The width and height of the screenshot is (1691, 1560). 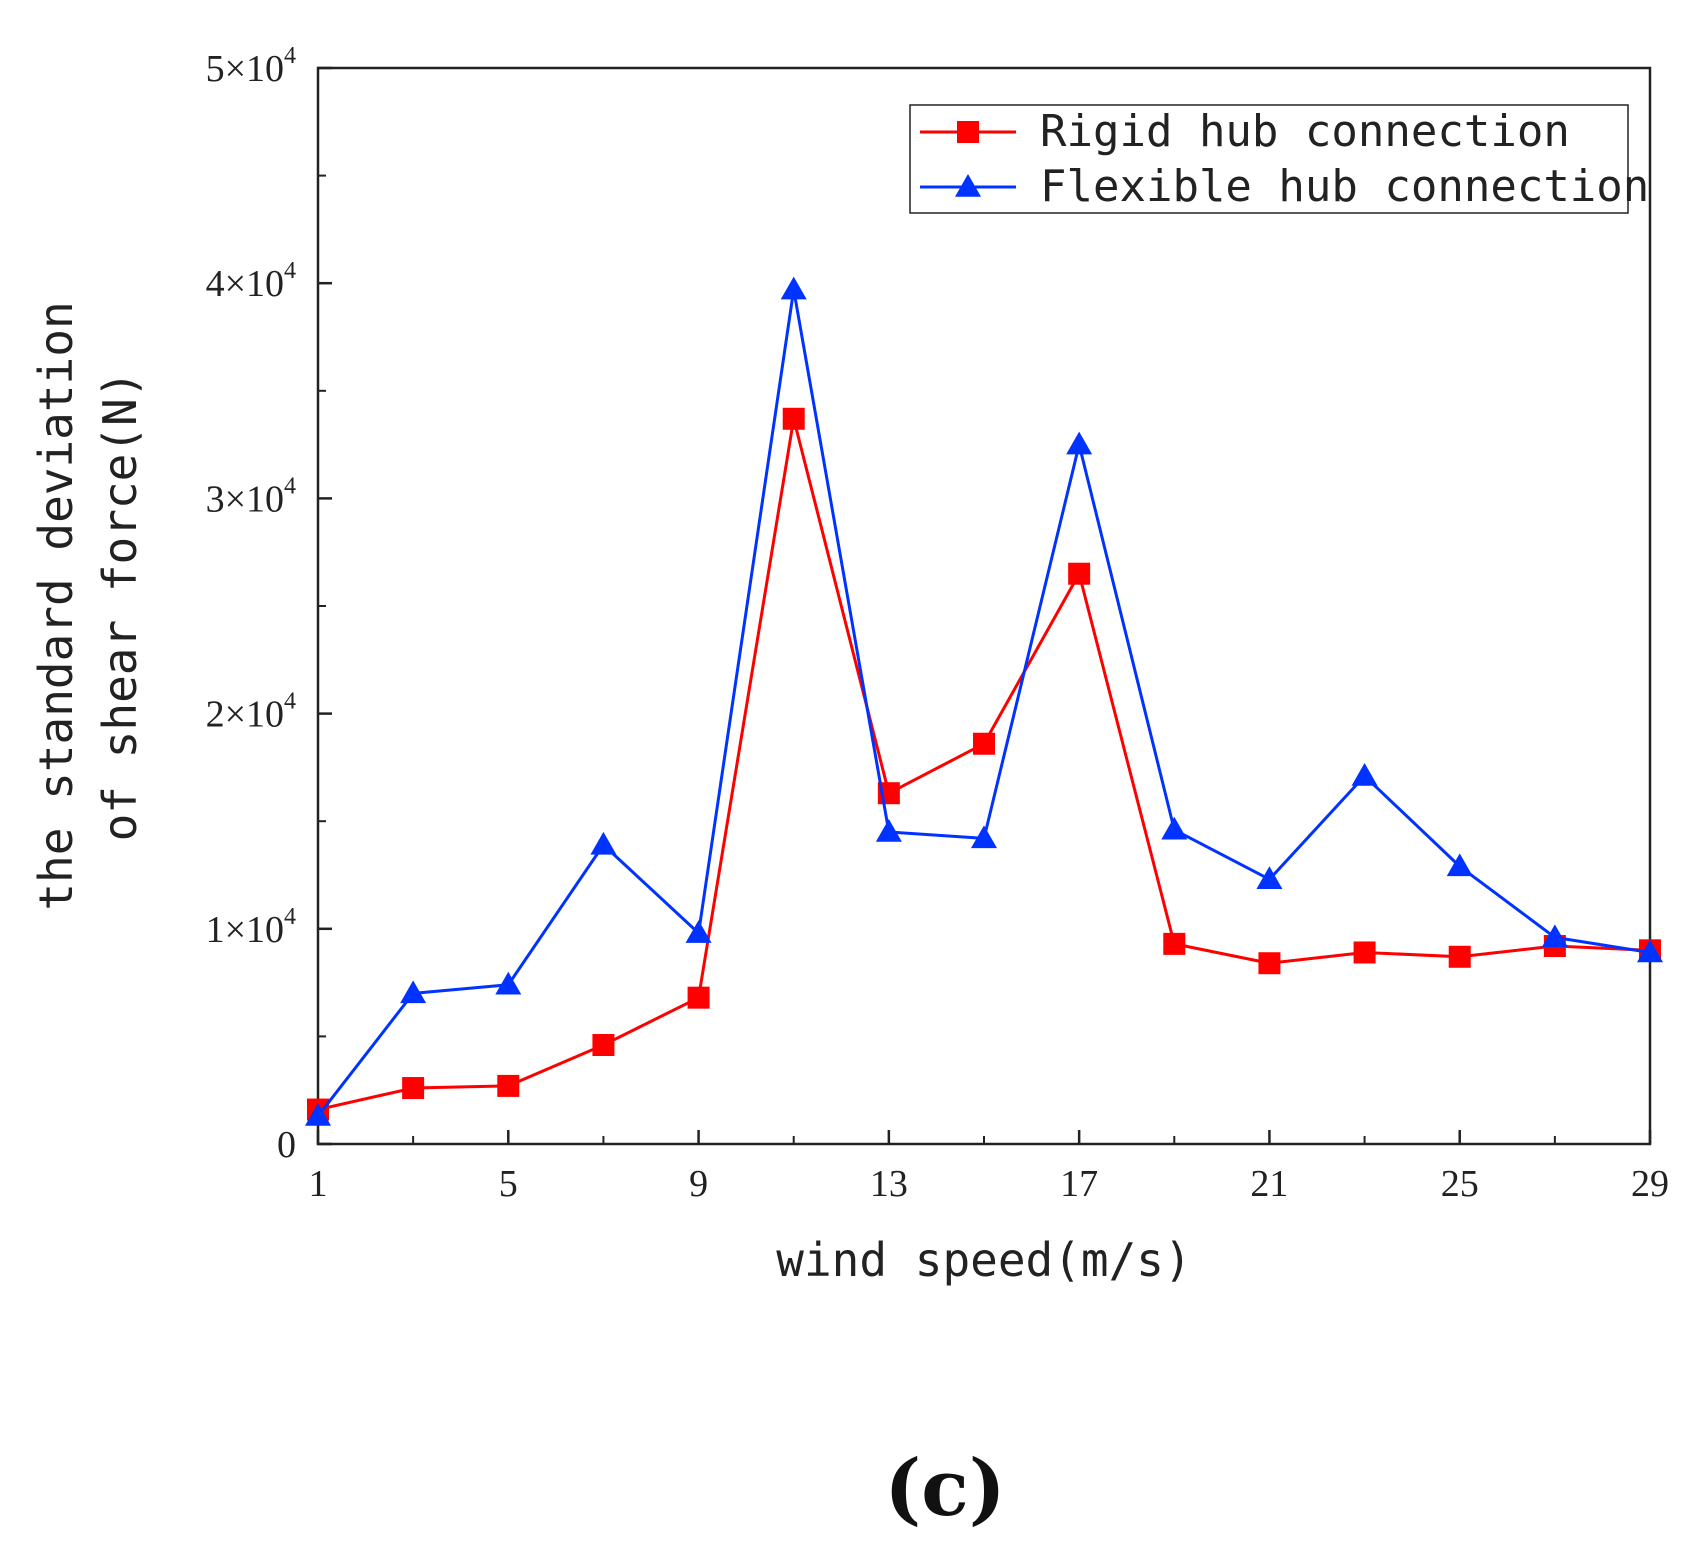 What do you see at coordinates (1305, 131) in the screenshot?
I see `legend-label: Rigid hub connection` at bounding box center [1305, 131].